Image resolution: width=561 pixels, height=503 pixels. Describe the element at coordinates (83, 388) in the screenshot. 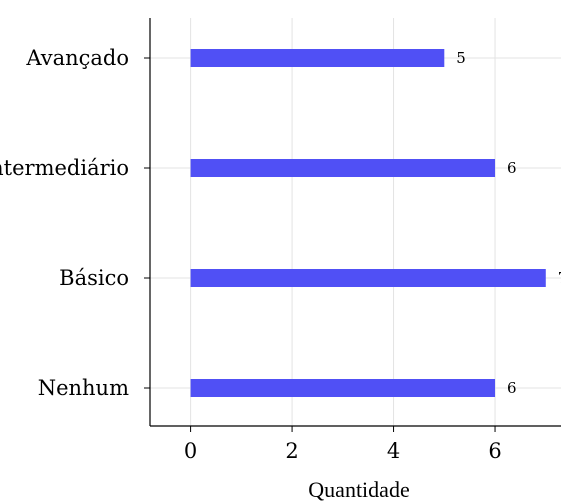

I see `category-label: Nenhum` at that location.